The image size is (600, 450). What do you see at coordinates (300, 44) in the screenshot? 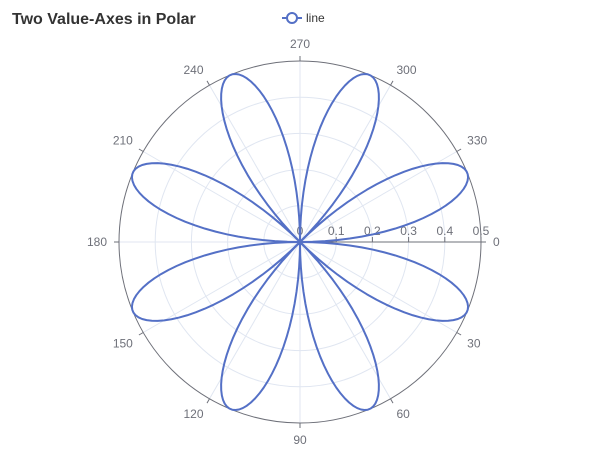
I see `angle-tick-label: 270` at bounding box center [300, 44].